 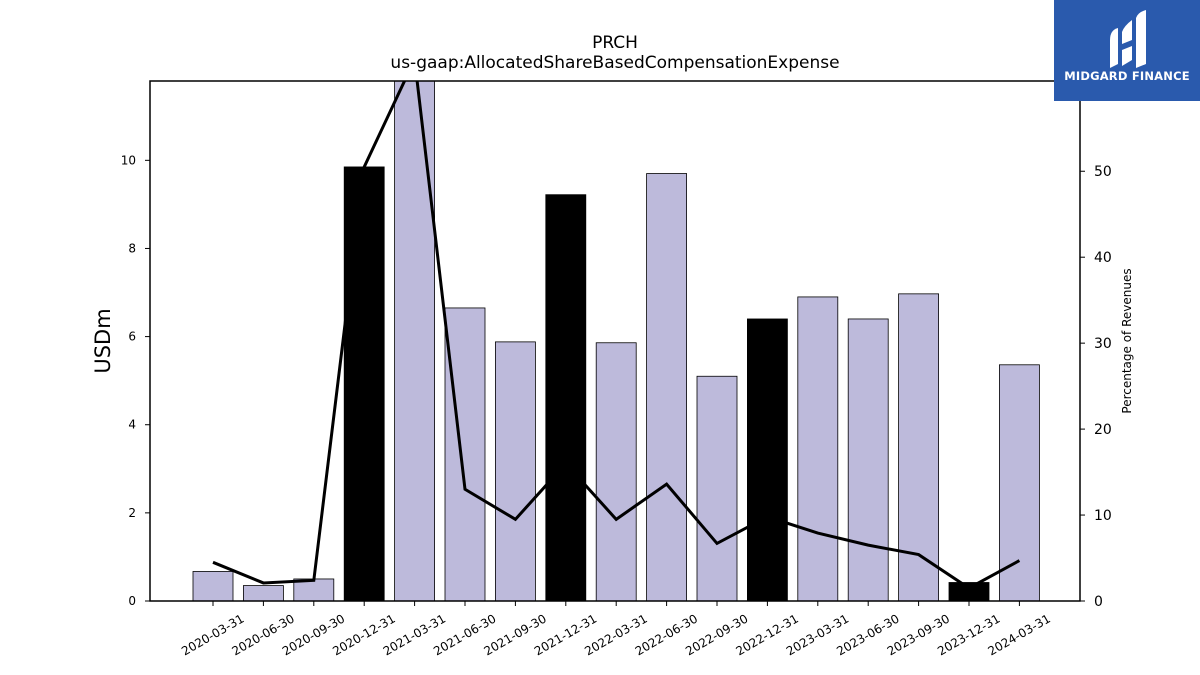 What do you see at coordinates (1127, 340) in the screenshot?
I see `y-axis-label-right: Percentage of Revenues` at bounding box center [1127, 340].